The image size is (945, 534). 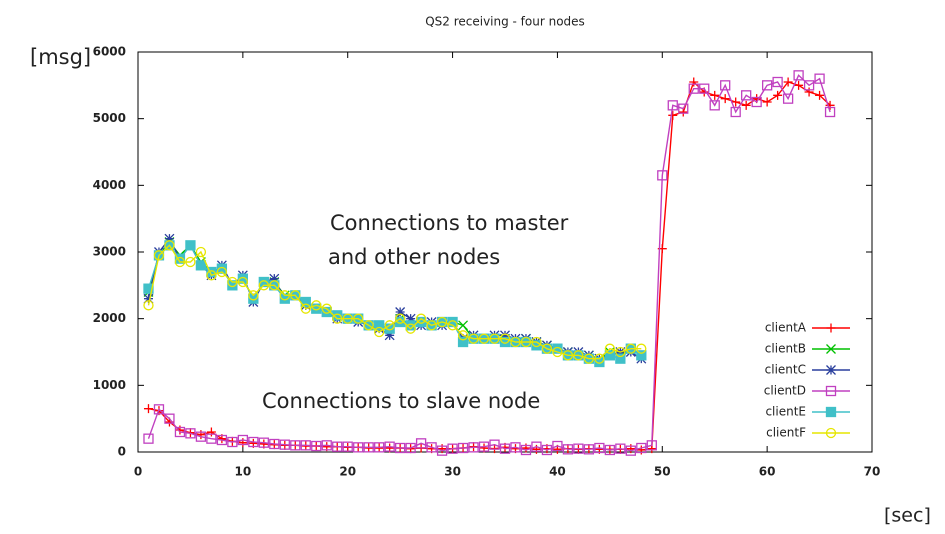 What do you see at coordinates (109, 385) in the screenshot?
I see `y-tick-label: 1000` at bounding box center [109, 385].